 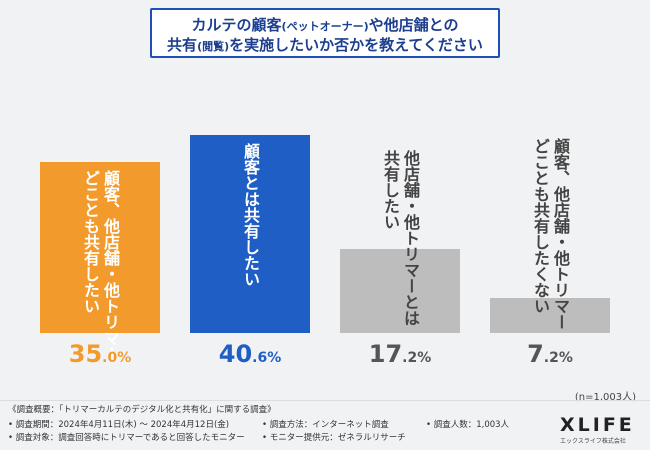 What do you see at coordinates (126, 438) in the screenshot?
I see `survey-target: • 調査対象：調査回答時にトリマーであると回答したモニター` at bounding box center [126, 438].